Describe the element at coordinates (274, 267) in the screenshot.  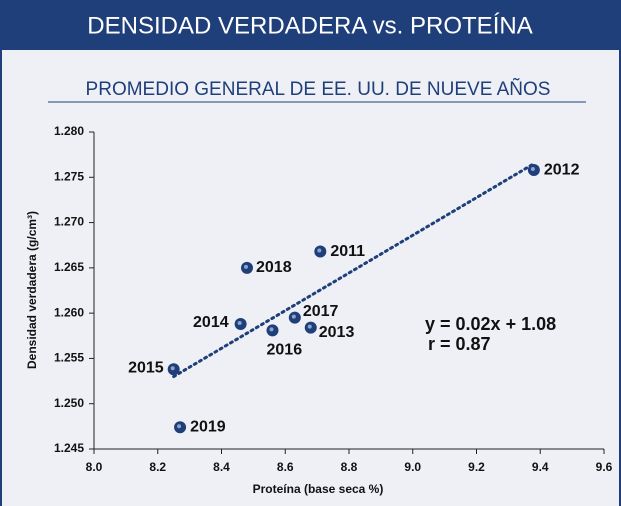
I see `point-label: 2018` at that location.